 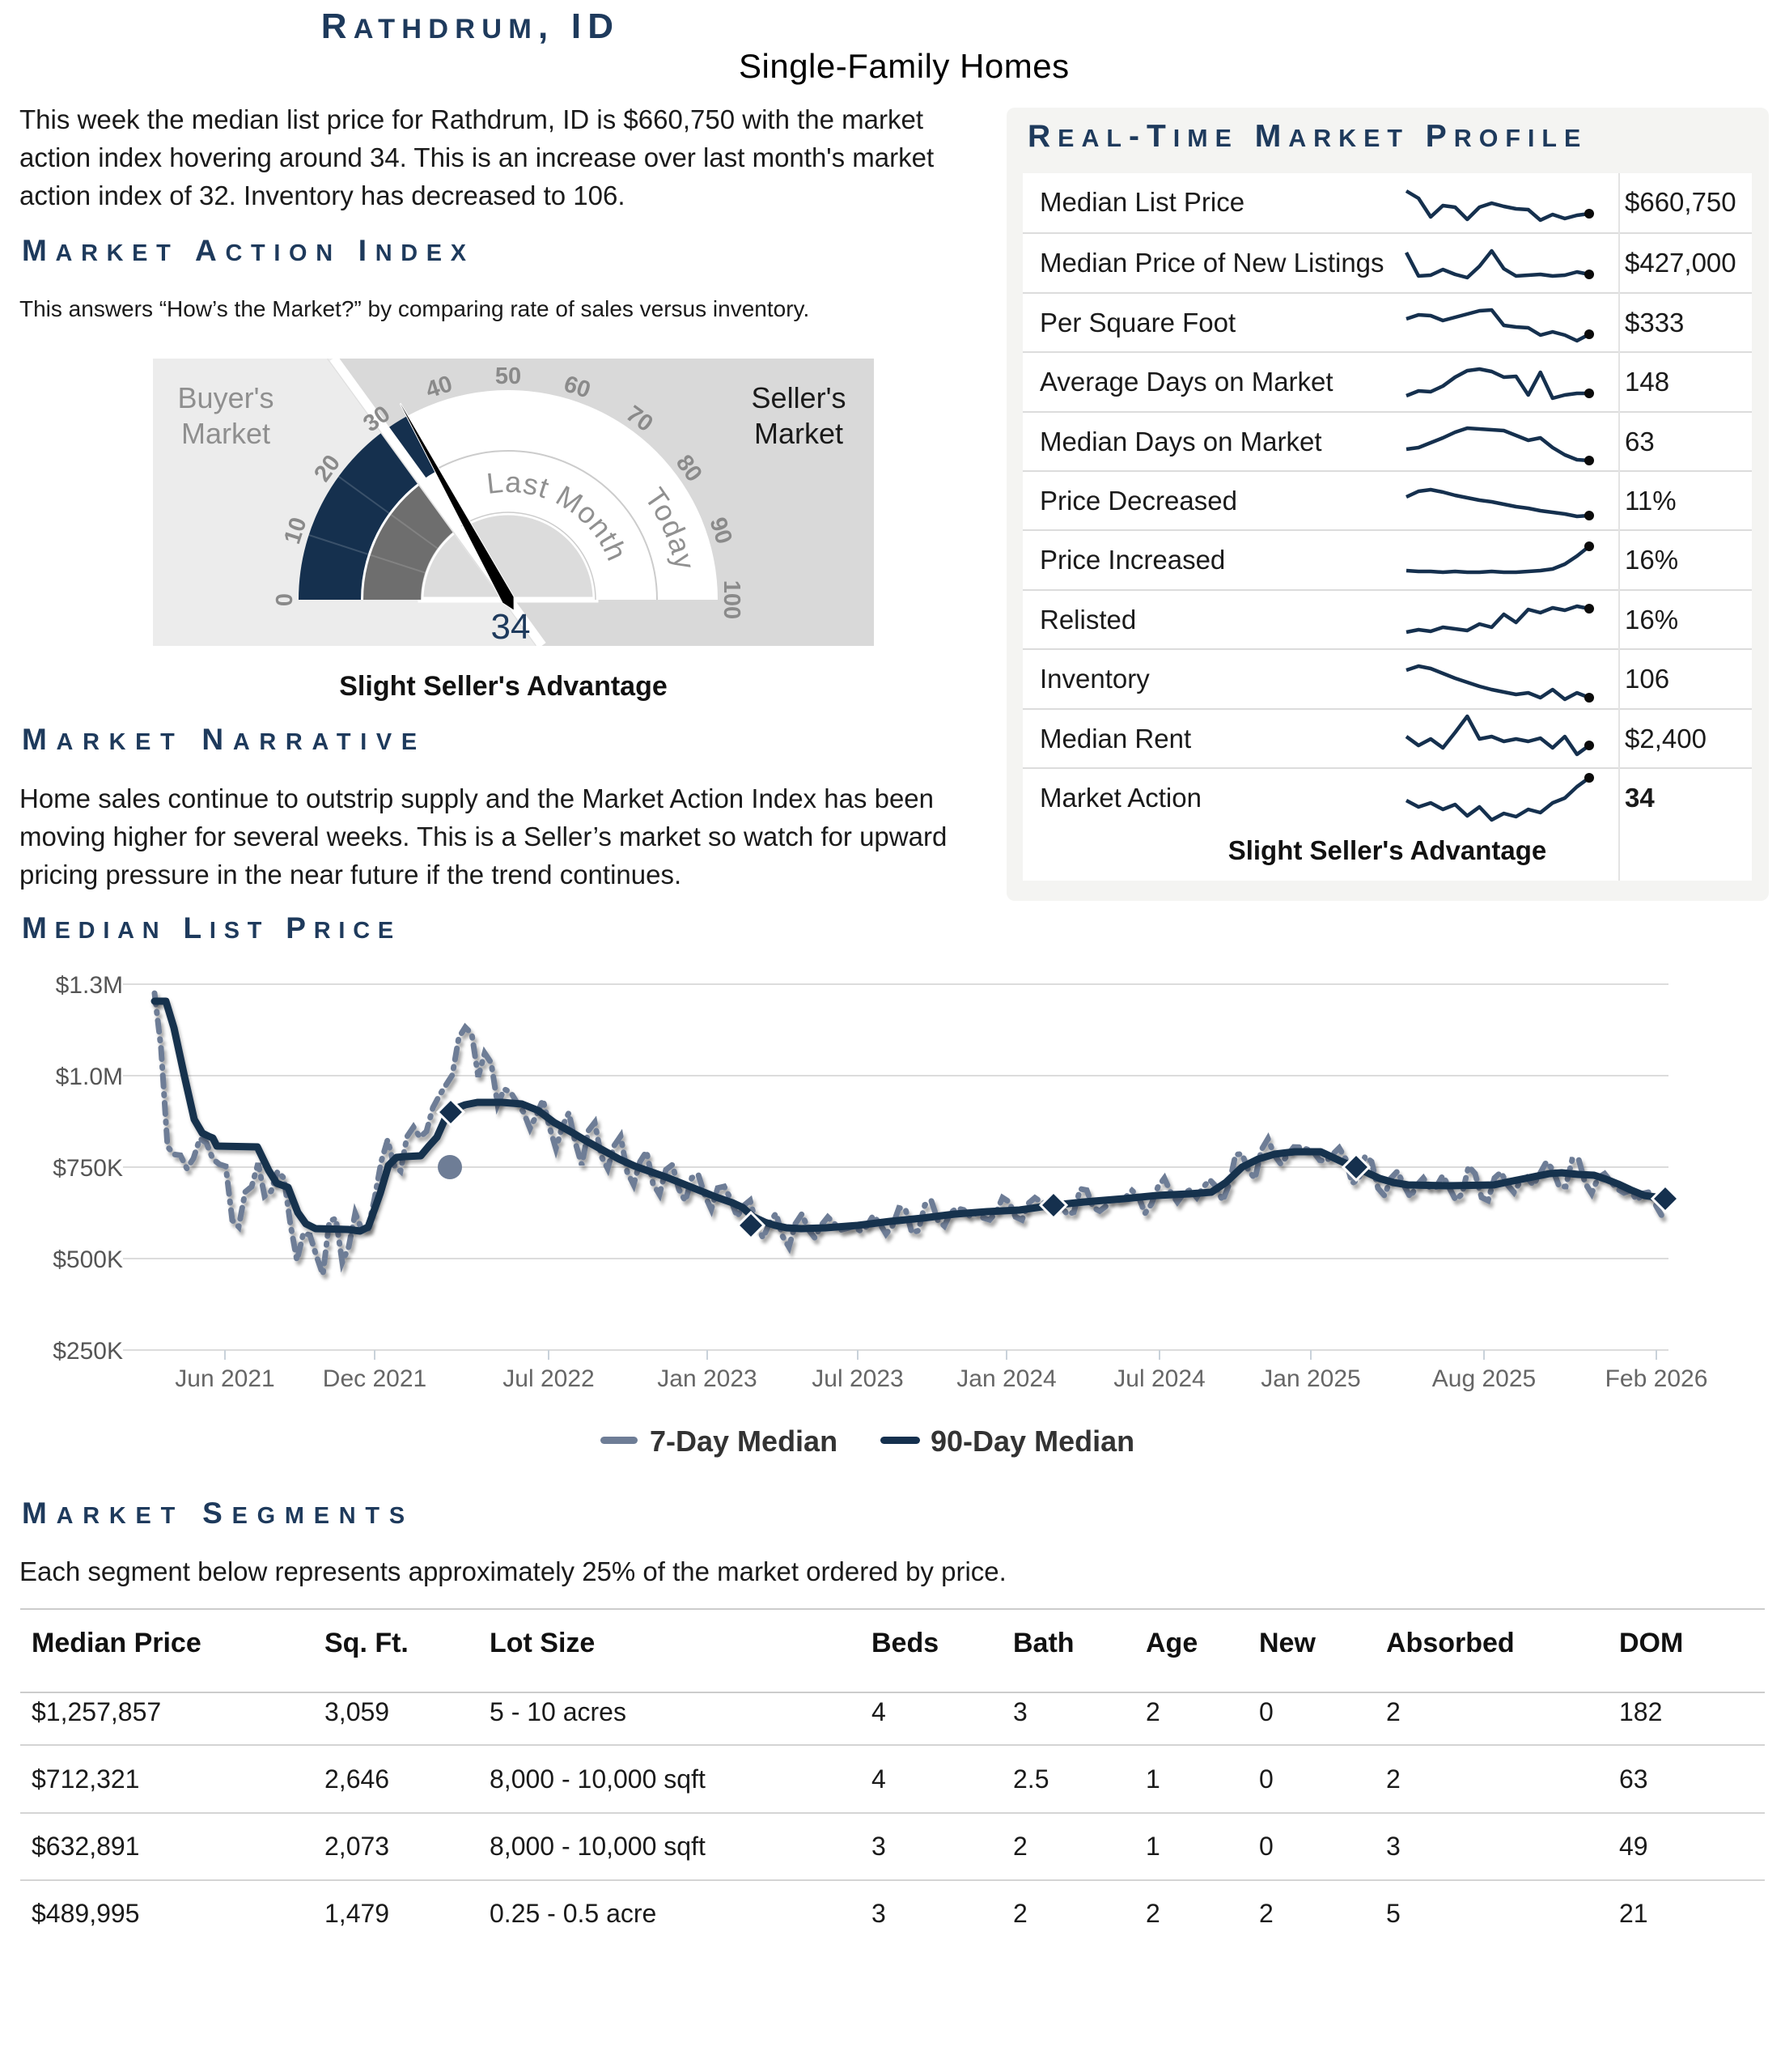 I want to click on svg-text: Dec 2021, so click(x=374, y=1378).